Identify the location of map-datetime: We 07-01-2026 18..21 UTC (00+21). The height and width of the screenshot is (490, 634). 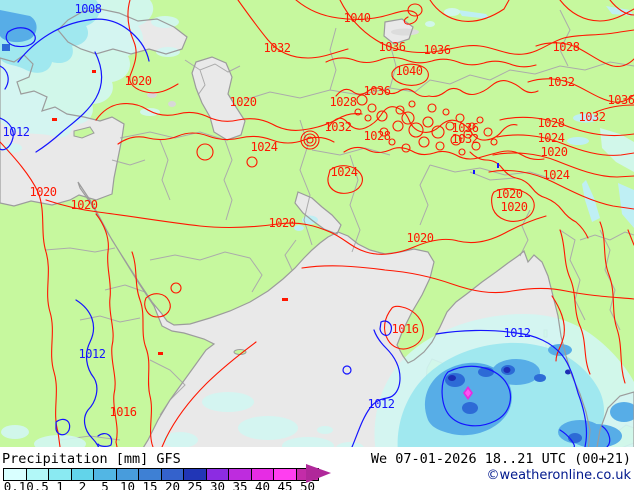
(500, 459).